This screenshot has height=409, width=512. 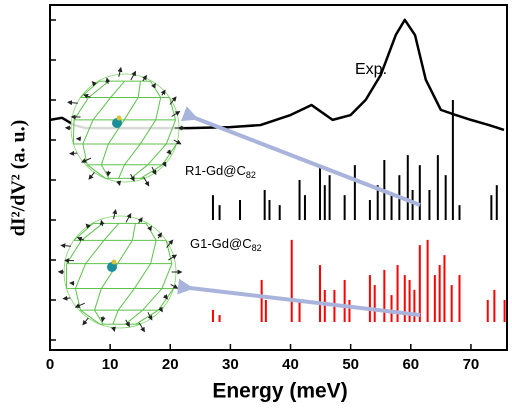 What do you see at coordinates (19, 178) in the screenshot?
I see `y-axis-label: dI²/dV² (a. u.)` at bounding box center [19, 178].